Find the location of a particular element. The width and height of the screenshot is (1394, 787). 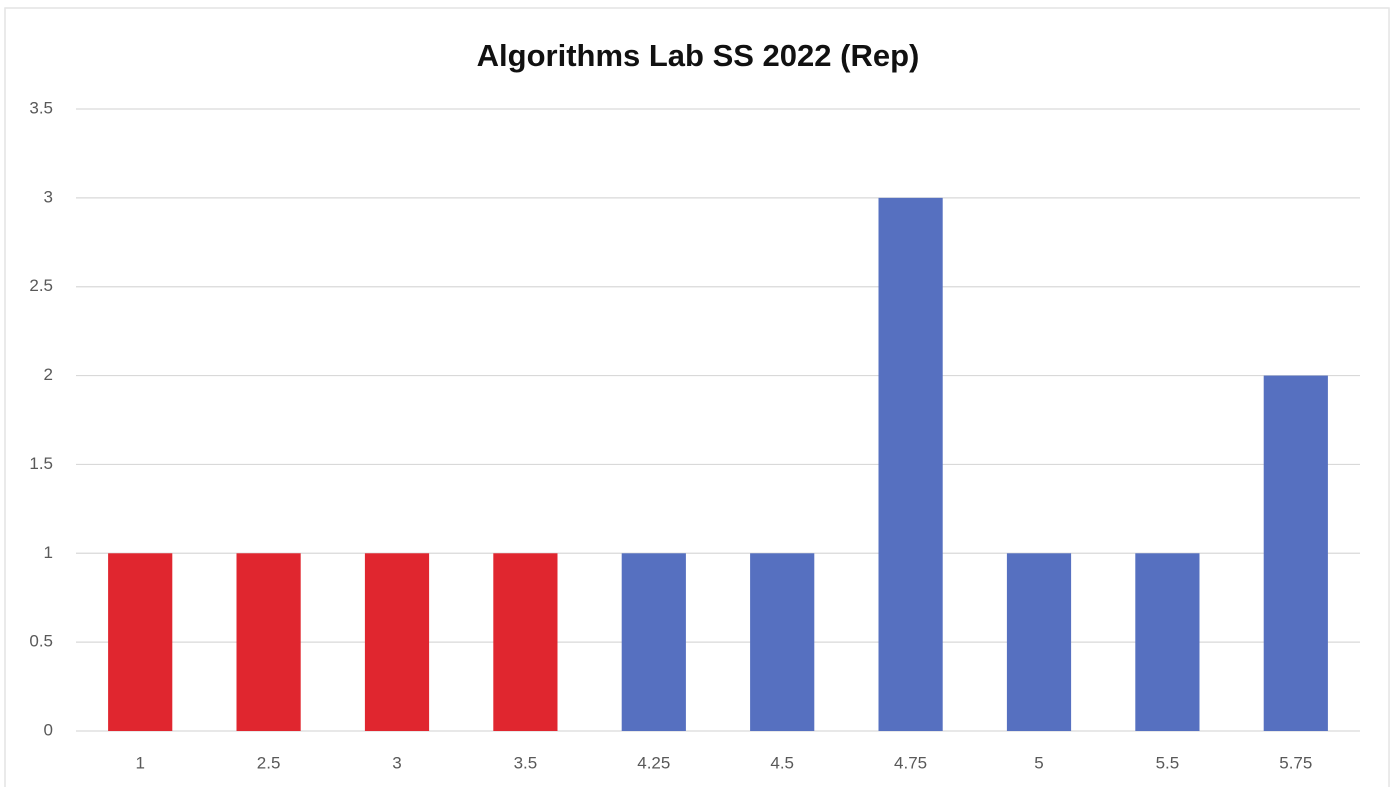

y-tick-label: 1 is located at coordinates (48, 552).